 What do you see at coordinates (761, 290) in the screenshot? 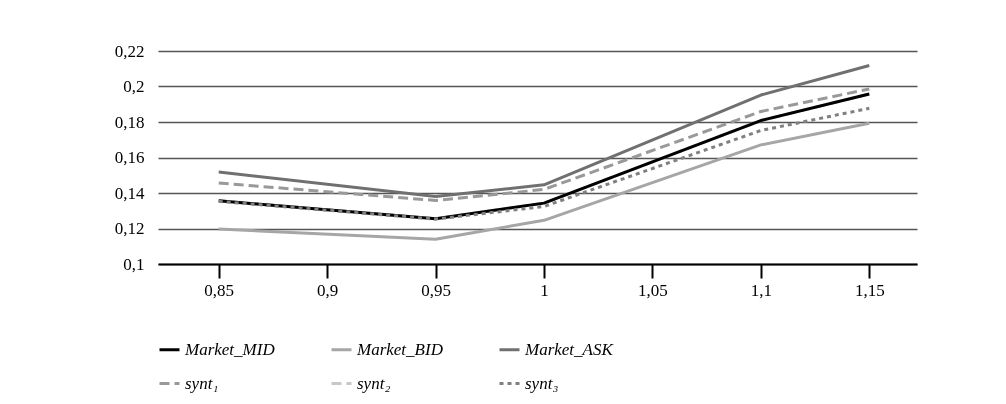
I see `x-tick-label: 1,1` at bounding box center [761, 290].